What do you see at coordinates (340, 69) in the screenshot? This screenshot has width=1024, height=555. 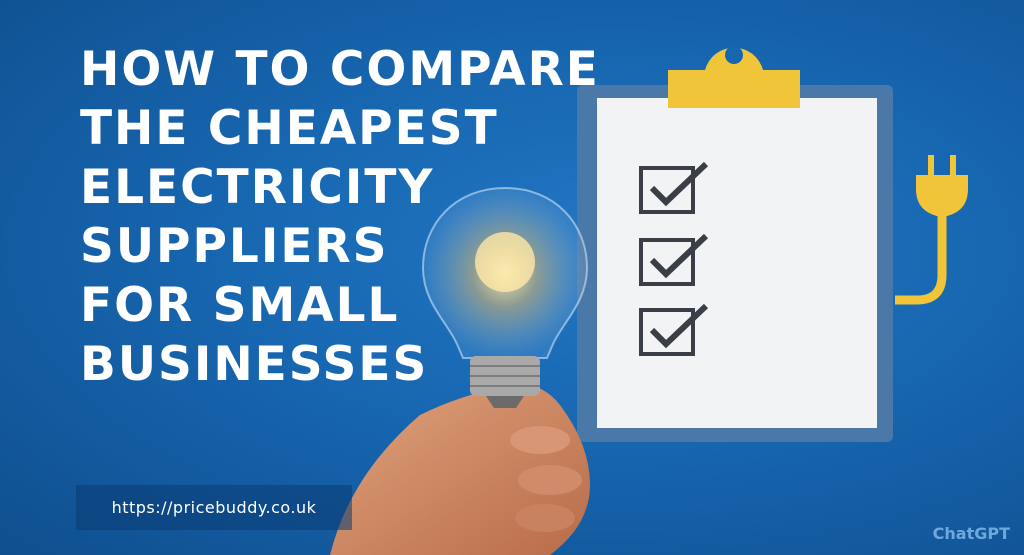 I see `headline-line: HOW TO COMPARE` at bounding box center [340, 69].